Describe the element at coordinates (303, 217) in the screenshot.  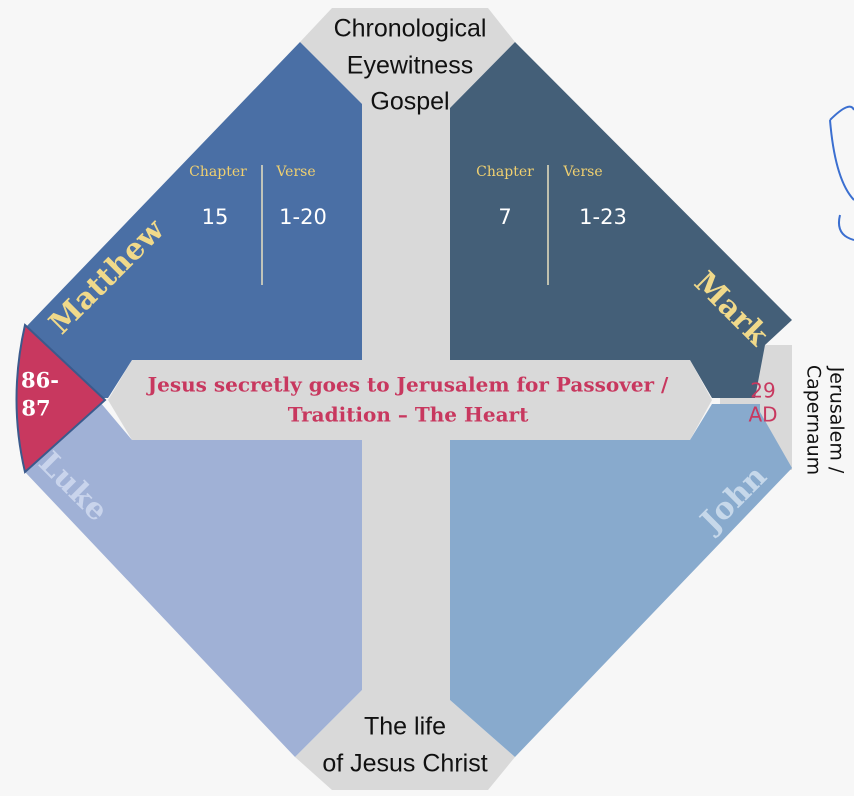
I see `verse: 1-20` at that location.